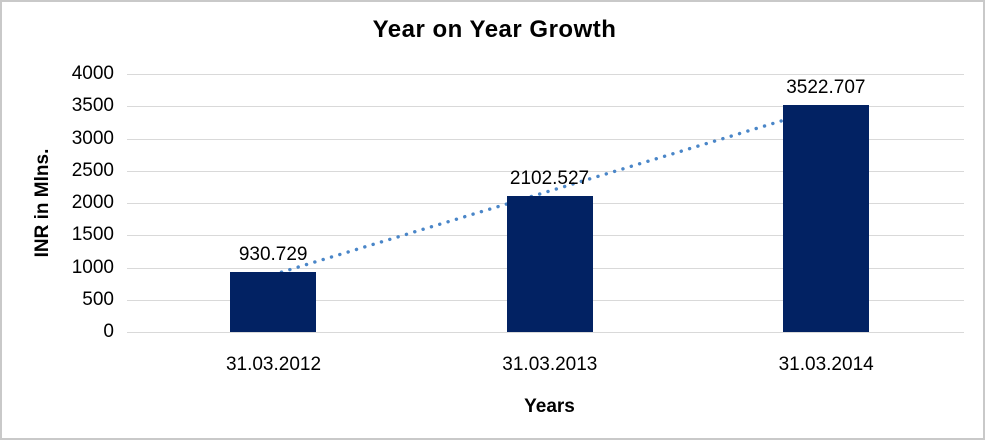 The width and height of the screenshot is (985, 440). Describe the element at coordinates (92, 170) in the screenshot. I see `y-tick-label: 2500` at that location.